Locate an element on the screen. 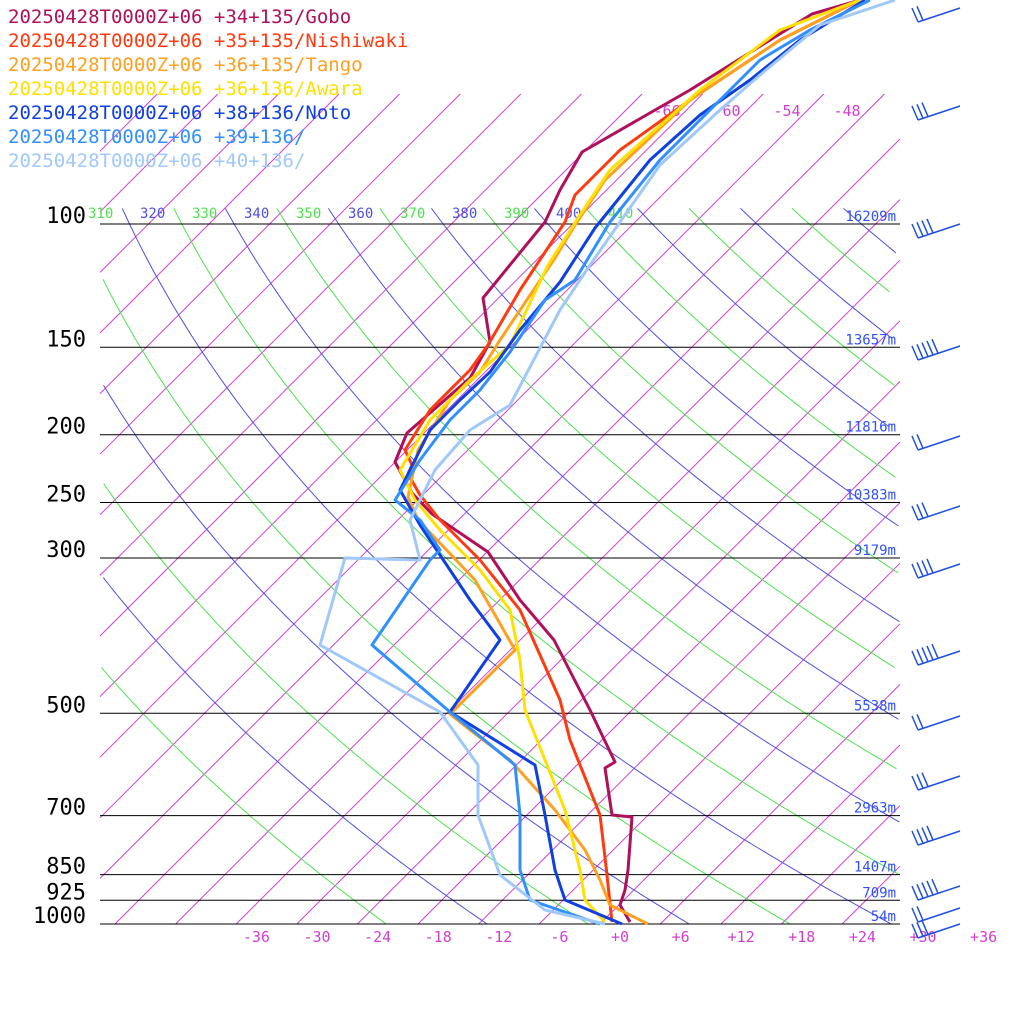  x-tick-label: +24 is located at coordinates (862, 937).